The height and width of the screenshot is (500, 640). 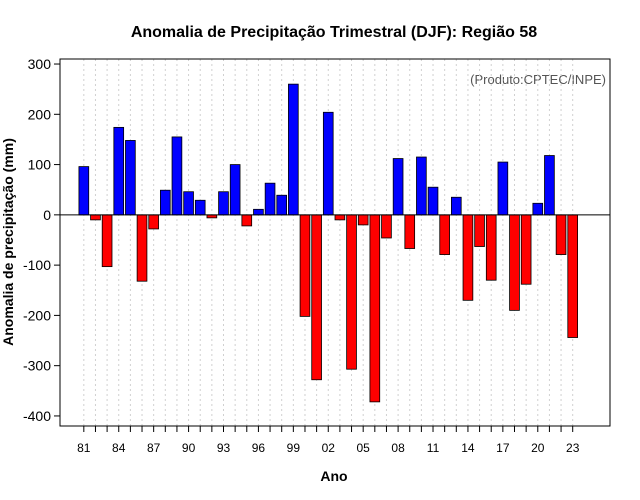 What do you see at coordinates (107, 241) in the screenshot?
I see `bar-1983` at bounding box center [107, 241].